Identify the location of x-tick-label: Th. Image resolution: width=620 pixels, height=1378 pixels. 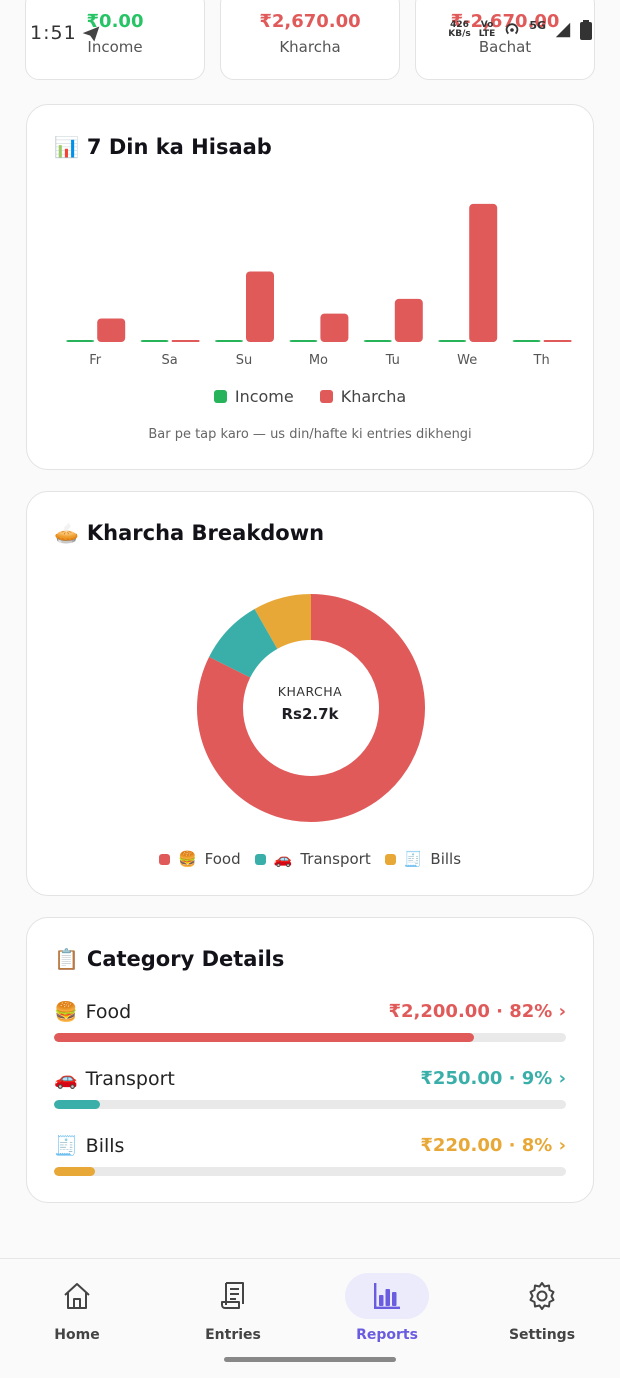
(541, 360).